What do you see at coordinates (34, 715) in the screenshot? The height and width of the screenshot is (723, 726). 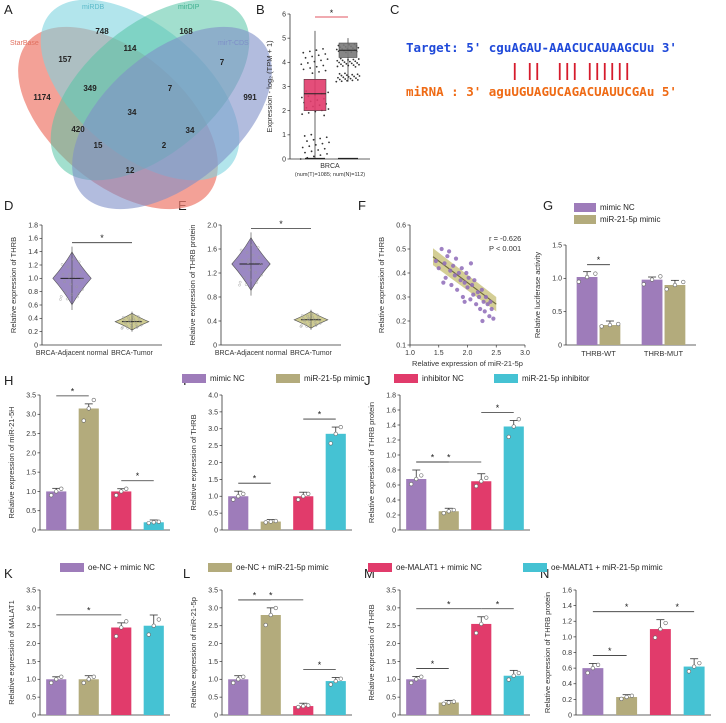 I see `chart-k-ytick-label: 0` at bounding box center [34, 715].